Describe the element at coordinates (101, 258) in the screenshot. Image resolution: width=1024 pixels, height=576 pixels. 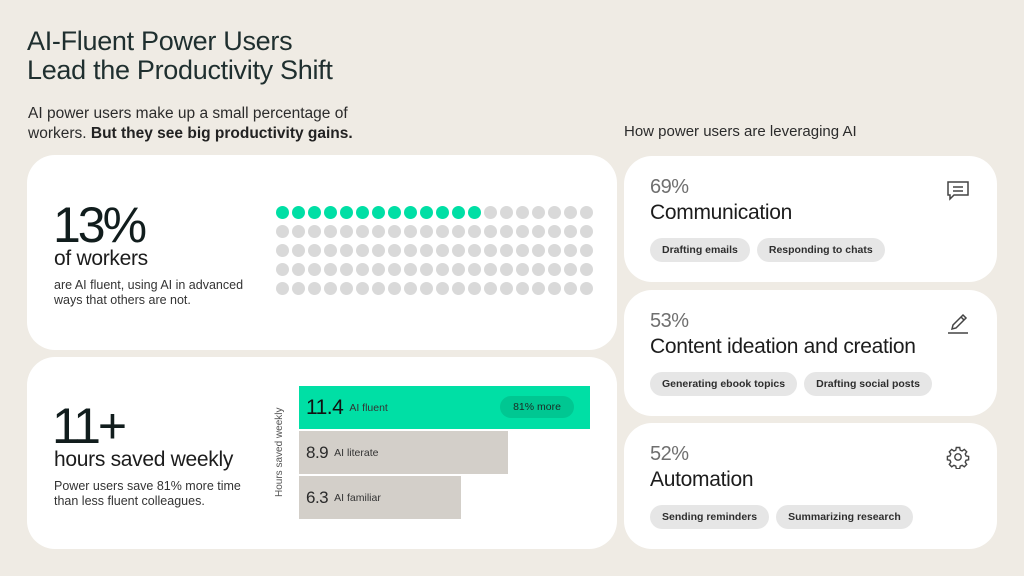
I see `fluent-label: of workers` at that location.